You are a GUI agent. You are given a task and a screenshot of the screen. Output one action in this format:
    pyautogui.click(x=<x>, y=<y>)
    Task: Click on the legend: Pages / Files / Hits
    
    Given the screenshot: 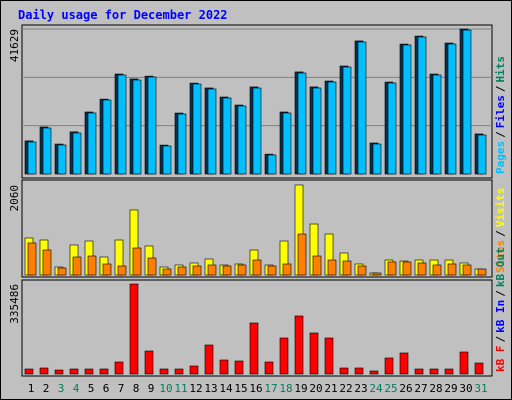 What is the action you would take?
    pyautogui.click(x=500, y=115)
    